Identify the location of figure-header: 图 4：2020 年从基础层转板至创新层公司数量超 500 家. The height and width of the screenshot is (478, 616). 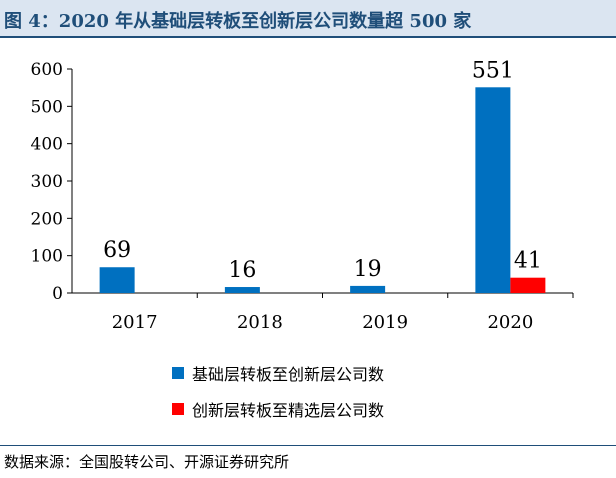
(308, 19).